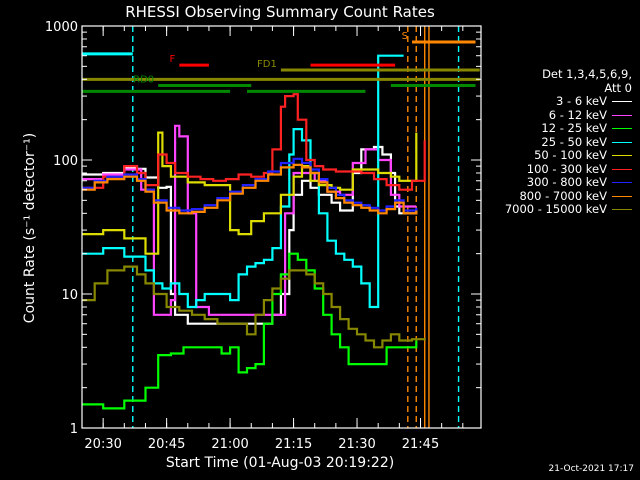 The image size is (640, 480). What do you see at coordinates (173, 59) in the screenshot?
I see `flag-label-f: F` at bounding box center [173, 59].